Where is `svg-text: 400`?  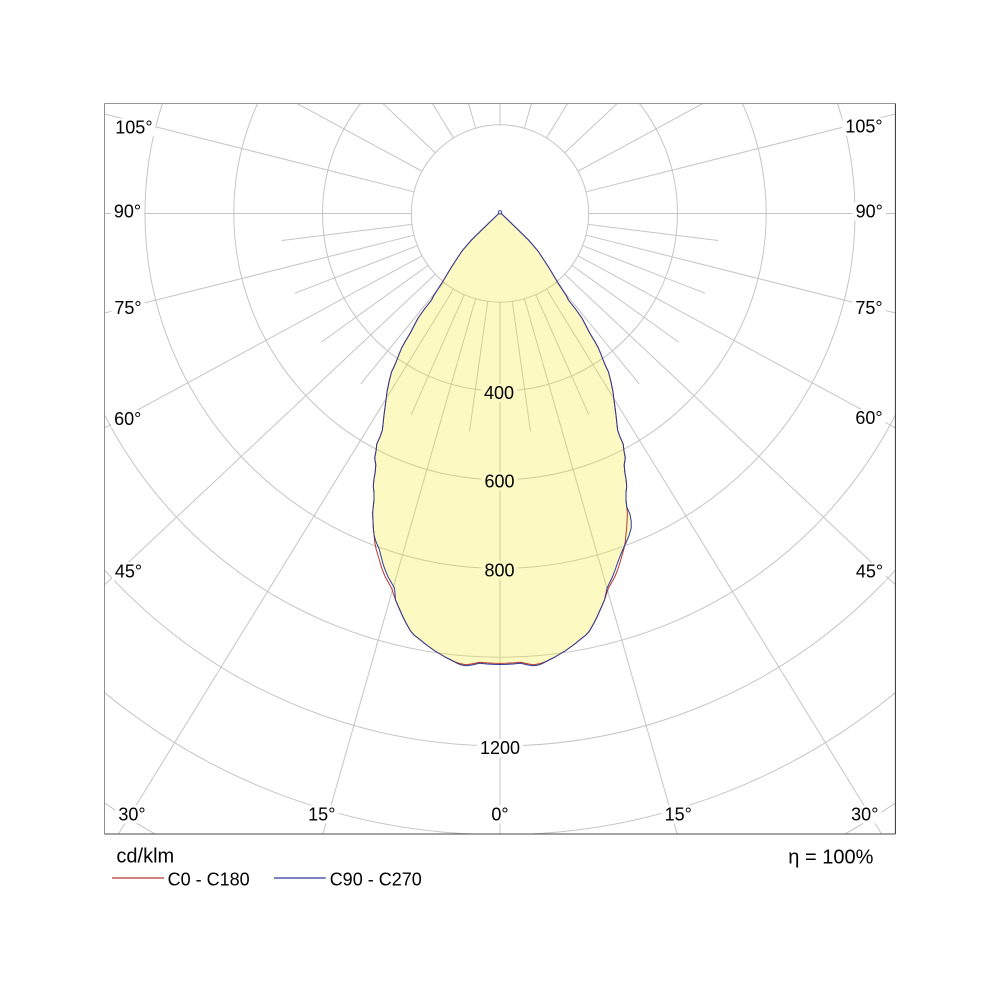 svg-text: 400 is located at coordinates (499, 393).